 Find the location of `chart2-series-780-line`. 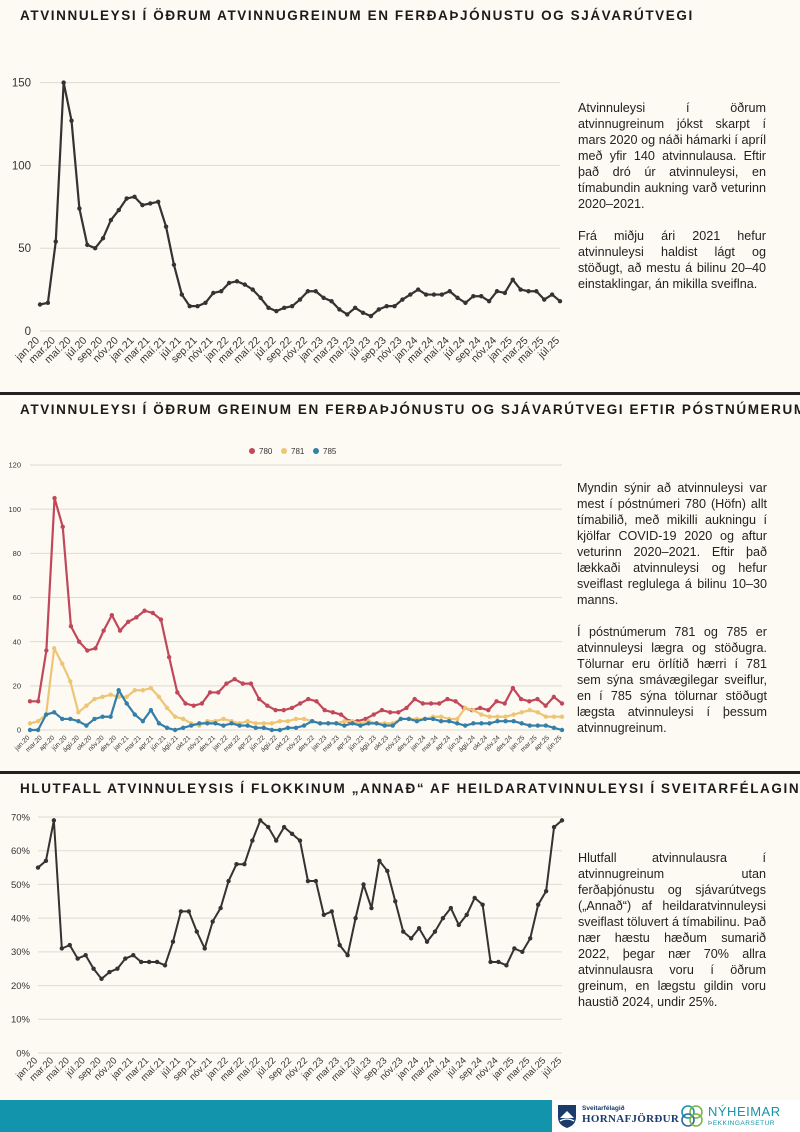

chart2-series-780-line is located at coordinates (296, 610).